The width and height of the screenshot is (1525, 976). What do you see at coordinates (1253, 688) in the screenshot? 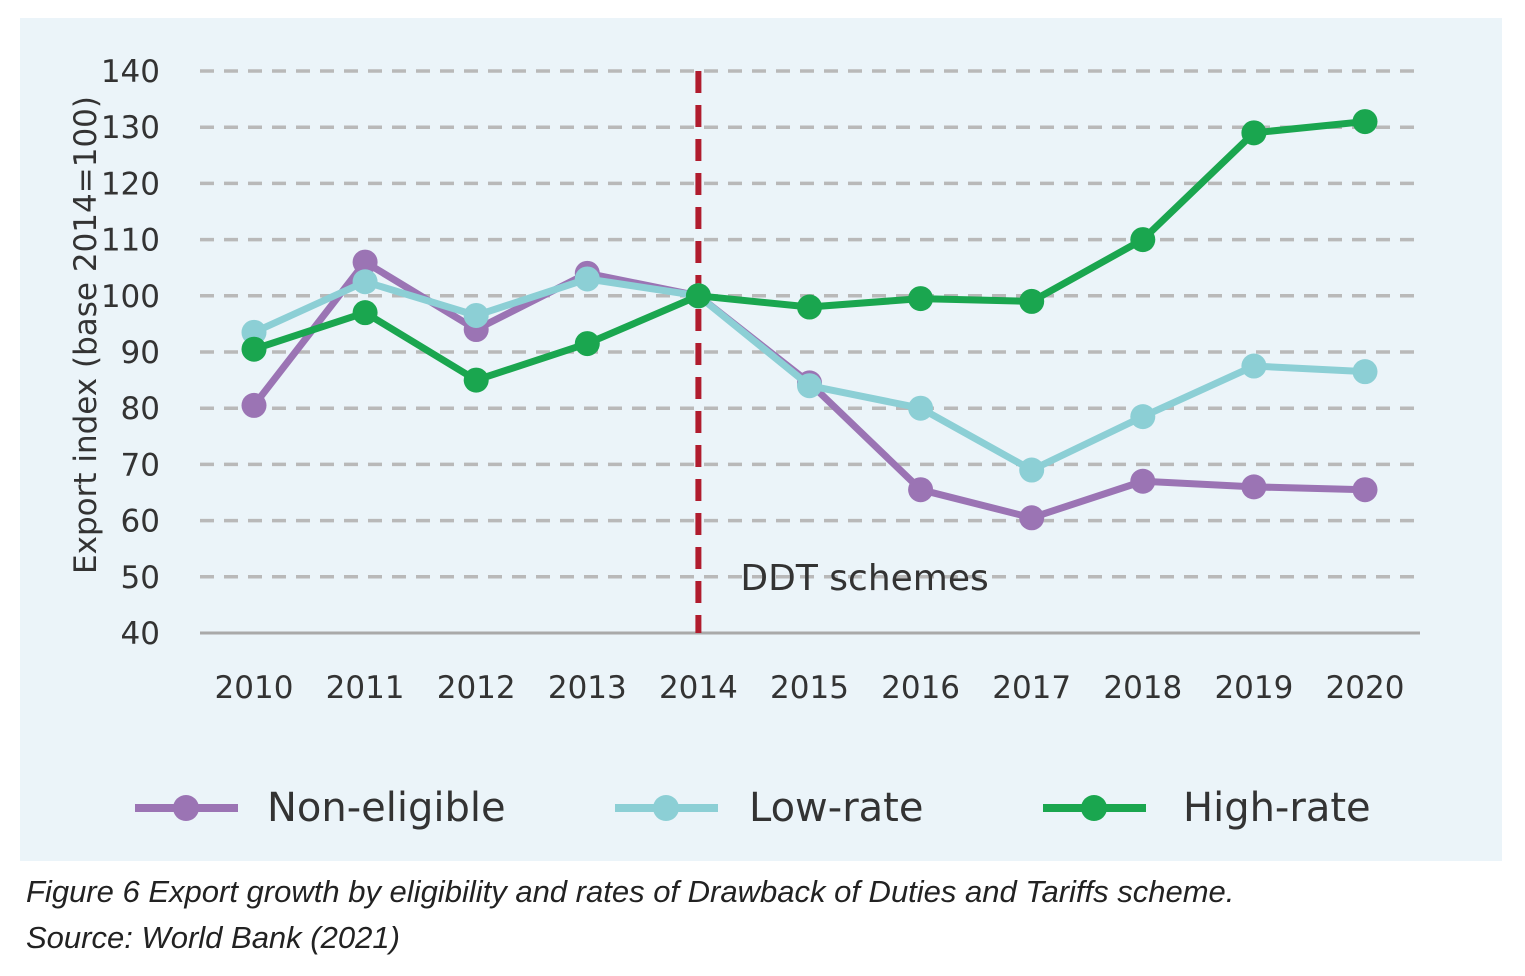
I see `x-tick-label: 2019` at bounding box center [1253, 688].